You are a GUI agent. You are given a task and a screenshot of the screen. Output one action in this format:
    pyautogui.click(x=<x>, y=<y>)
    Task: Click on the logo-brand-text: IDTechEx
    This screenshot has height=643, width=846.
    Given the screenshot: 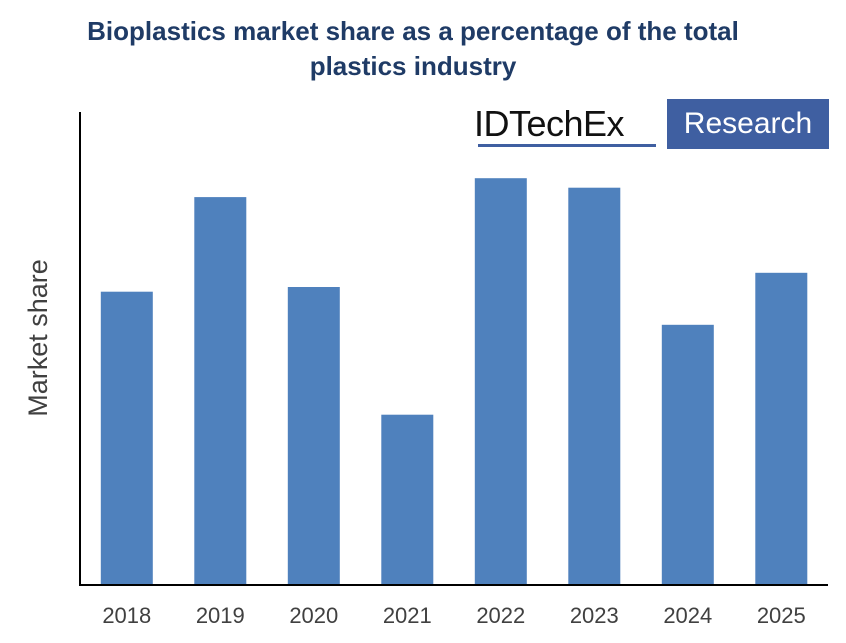 What is the action you would take?
    pyautogui.click(x=549, y=123)
    